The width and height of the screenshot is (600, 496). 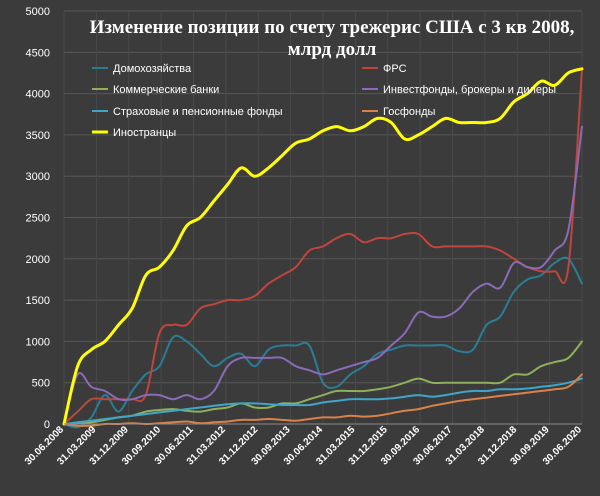 What do you see at coordinates (469, 90) in the screenshot?
I see `legend-label: Инвестфонды, брокеры и дилеры` at bounding box center [469, 90].